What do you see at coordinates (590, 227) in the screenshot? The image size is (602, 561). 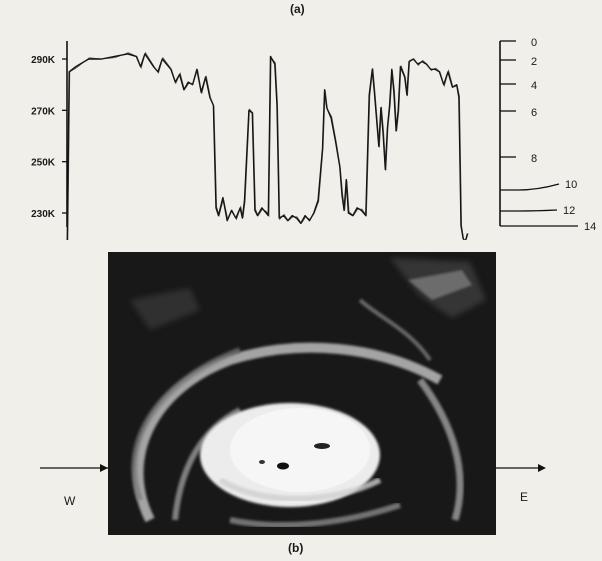 I see `right-axis-tick-label: 14` at bounding box center [590, 227].